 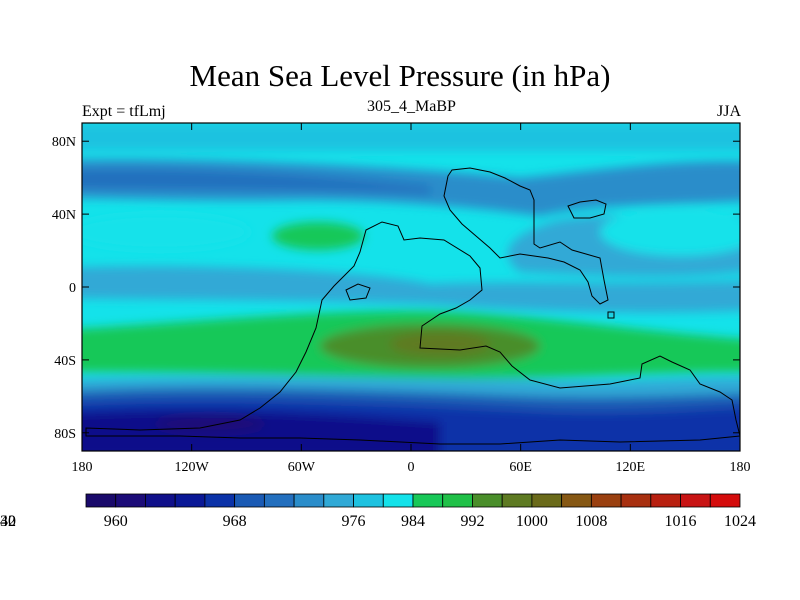 What do you see at coordinates (411, 137) in the screenshot?
I see `arctic-band` at bounding box center [411, 137].